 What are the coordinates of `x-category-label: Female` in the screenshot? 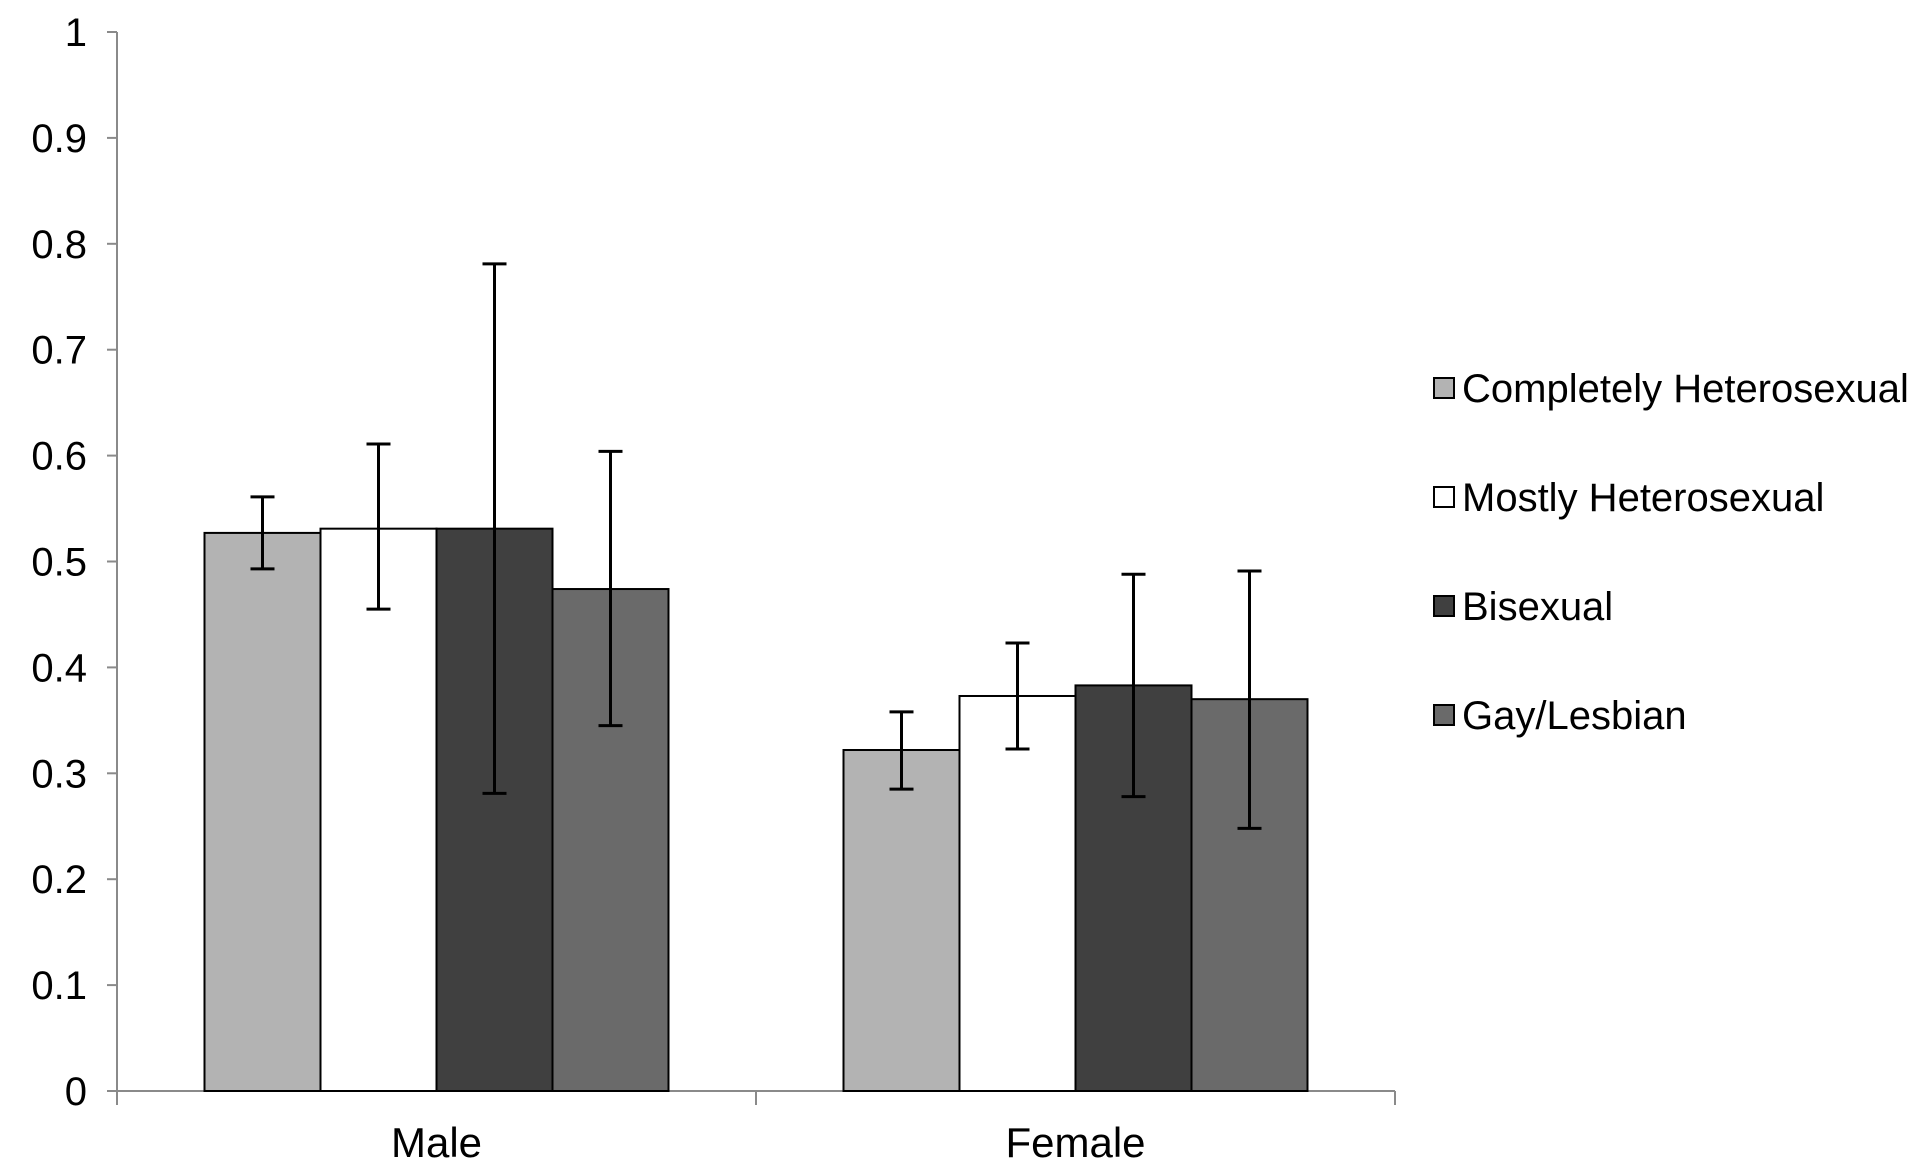 It's located at (1075, 1142).